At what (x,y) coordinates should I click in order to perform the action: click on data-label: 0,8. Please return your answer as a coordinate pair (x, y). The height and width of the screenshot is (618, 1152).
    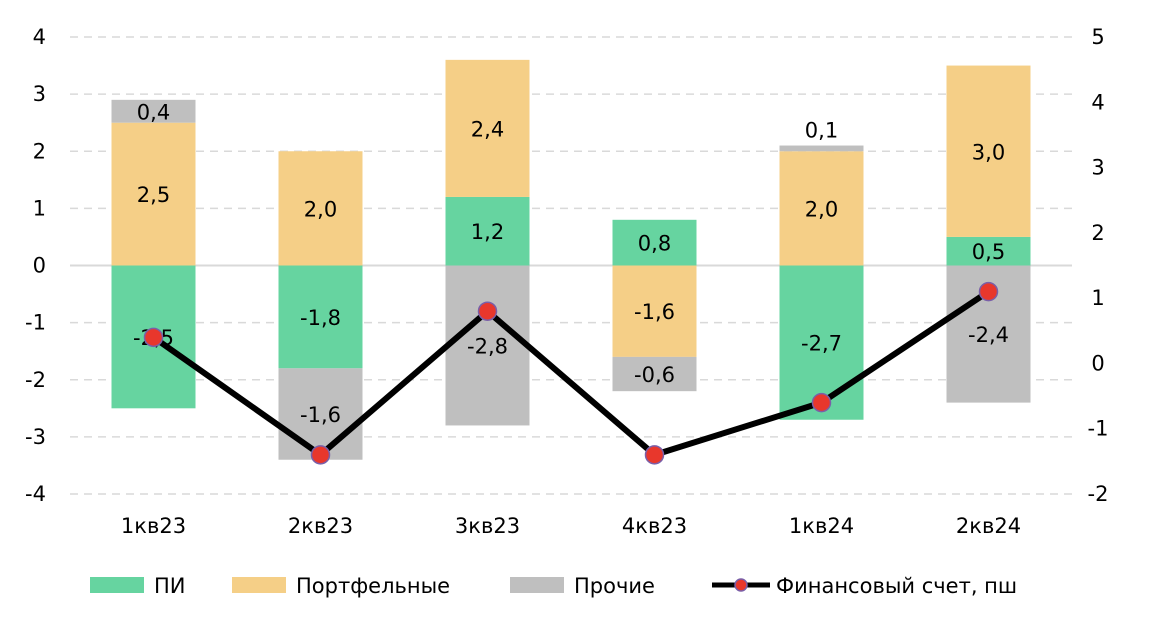
    Looking at the image, I should click on (654, 244).